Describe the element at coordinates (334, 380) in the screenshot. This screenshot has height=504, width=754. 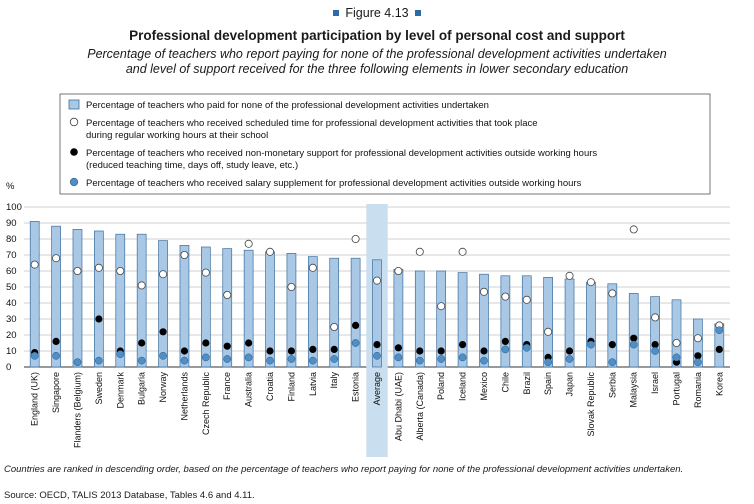
I see `x-tick-label-italy: Italy` at that location.